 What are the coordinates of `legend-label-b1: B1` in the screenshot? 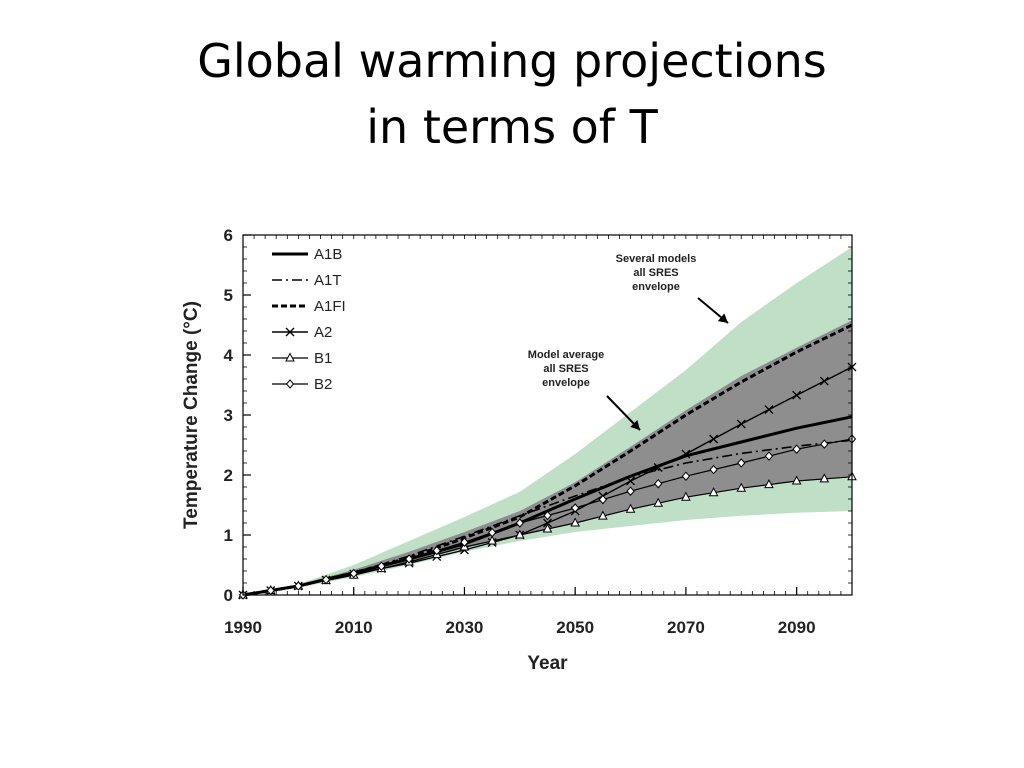 It's located at (323, 358).